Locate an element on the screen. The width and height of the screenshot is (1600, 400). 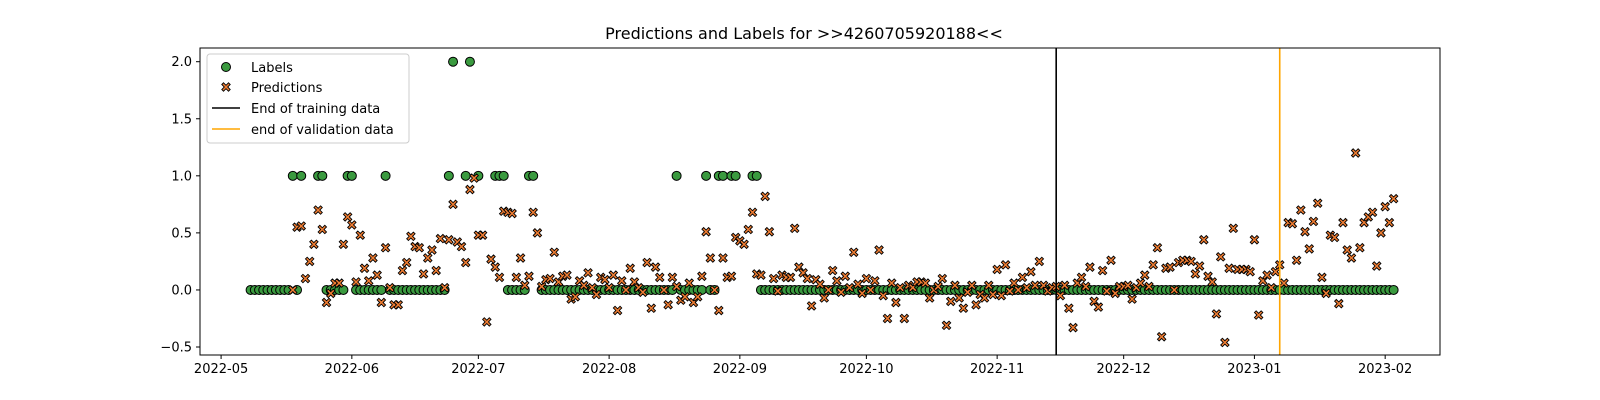
x-tick-label: 2023-02 is located at coordinates (1385, 369).